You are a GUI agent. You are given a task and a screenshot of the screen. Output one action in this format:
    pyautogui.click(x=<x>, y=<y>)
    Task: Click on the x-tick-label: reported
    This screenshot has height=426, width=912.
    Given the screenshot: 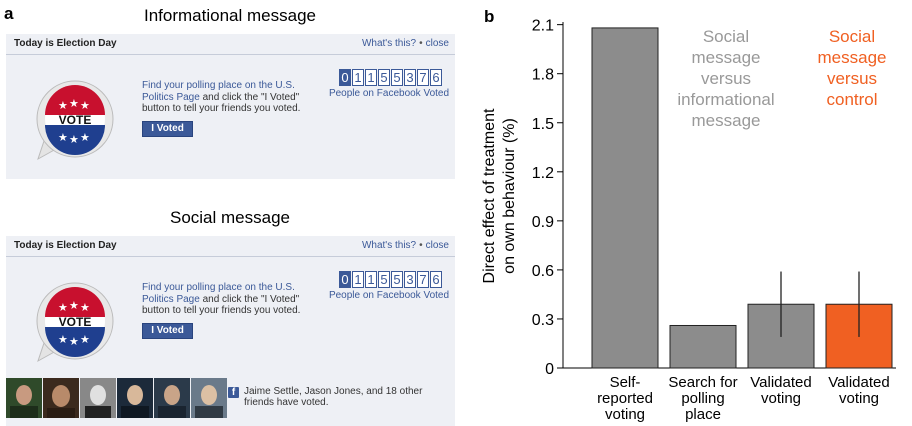 What is the action you would take?
    pyautogui.click(x=625, y=398)
    